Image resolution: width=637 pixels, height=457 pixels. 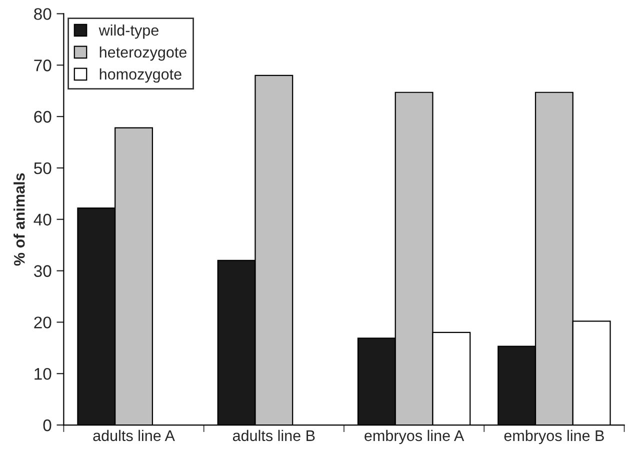 What do you see at coordinates (43, 116) in the screenshot?
I see `y-tick-label: 60` at bounding box center [43, 116].